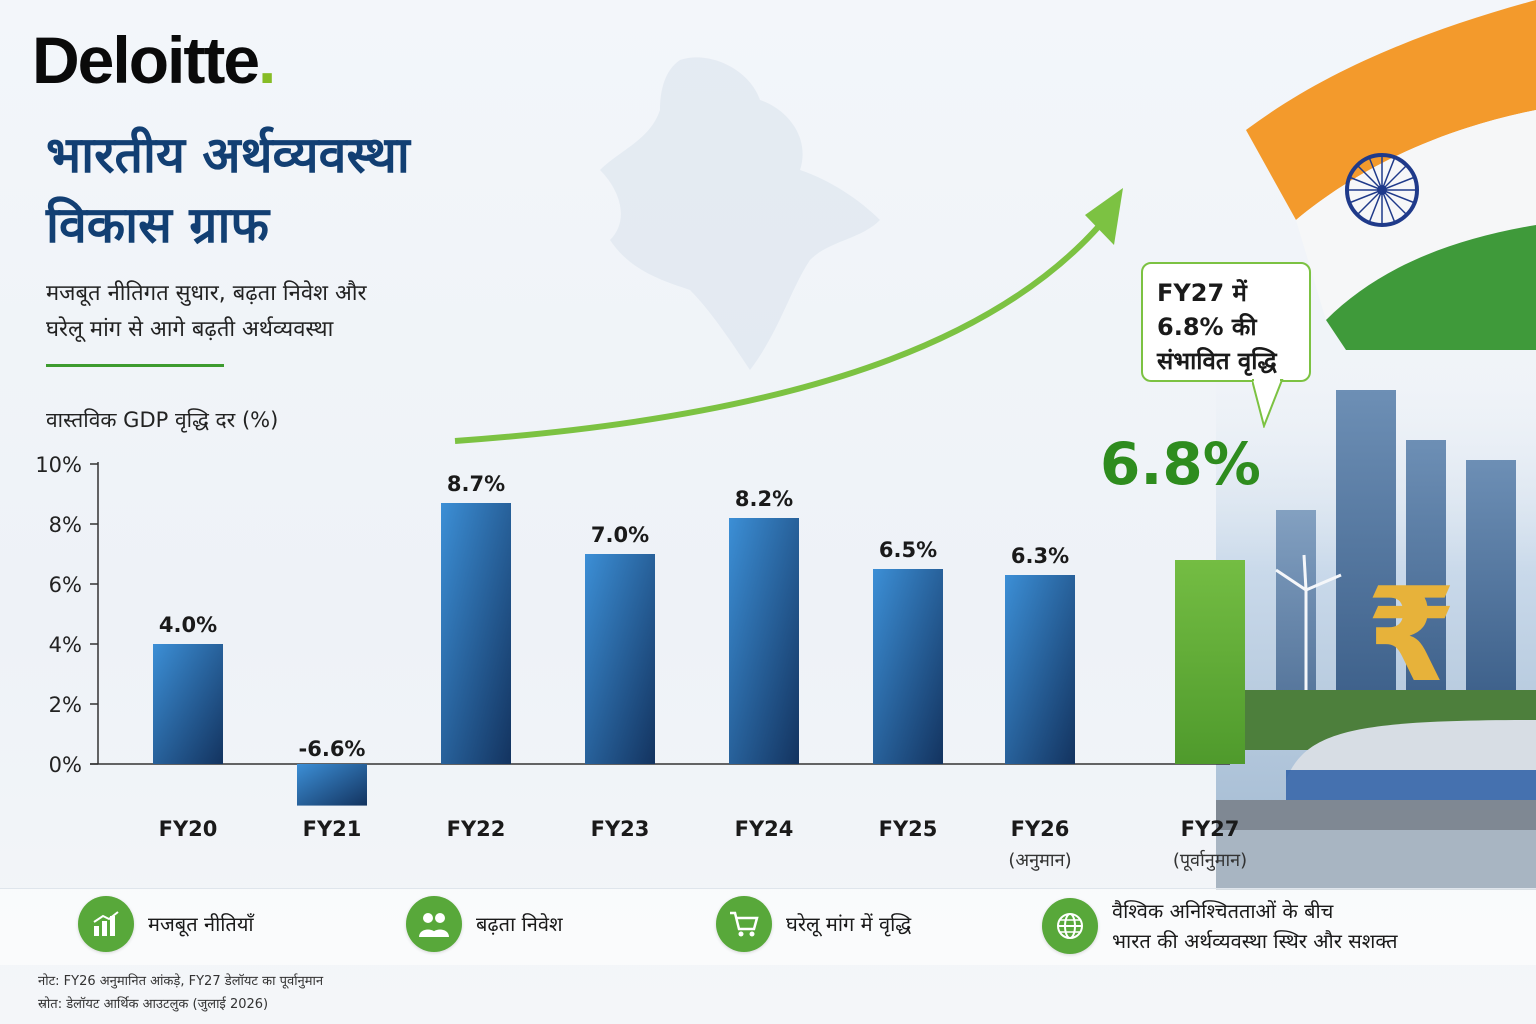 This screenshot has height=1024, width=1536. What do you see at coordinates (620, 535) in the screenshot?
I see `data-label: 7.0%` at bounding box center [620, 535].